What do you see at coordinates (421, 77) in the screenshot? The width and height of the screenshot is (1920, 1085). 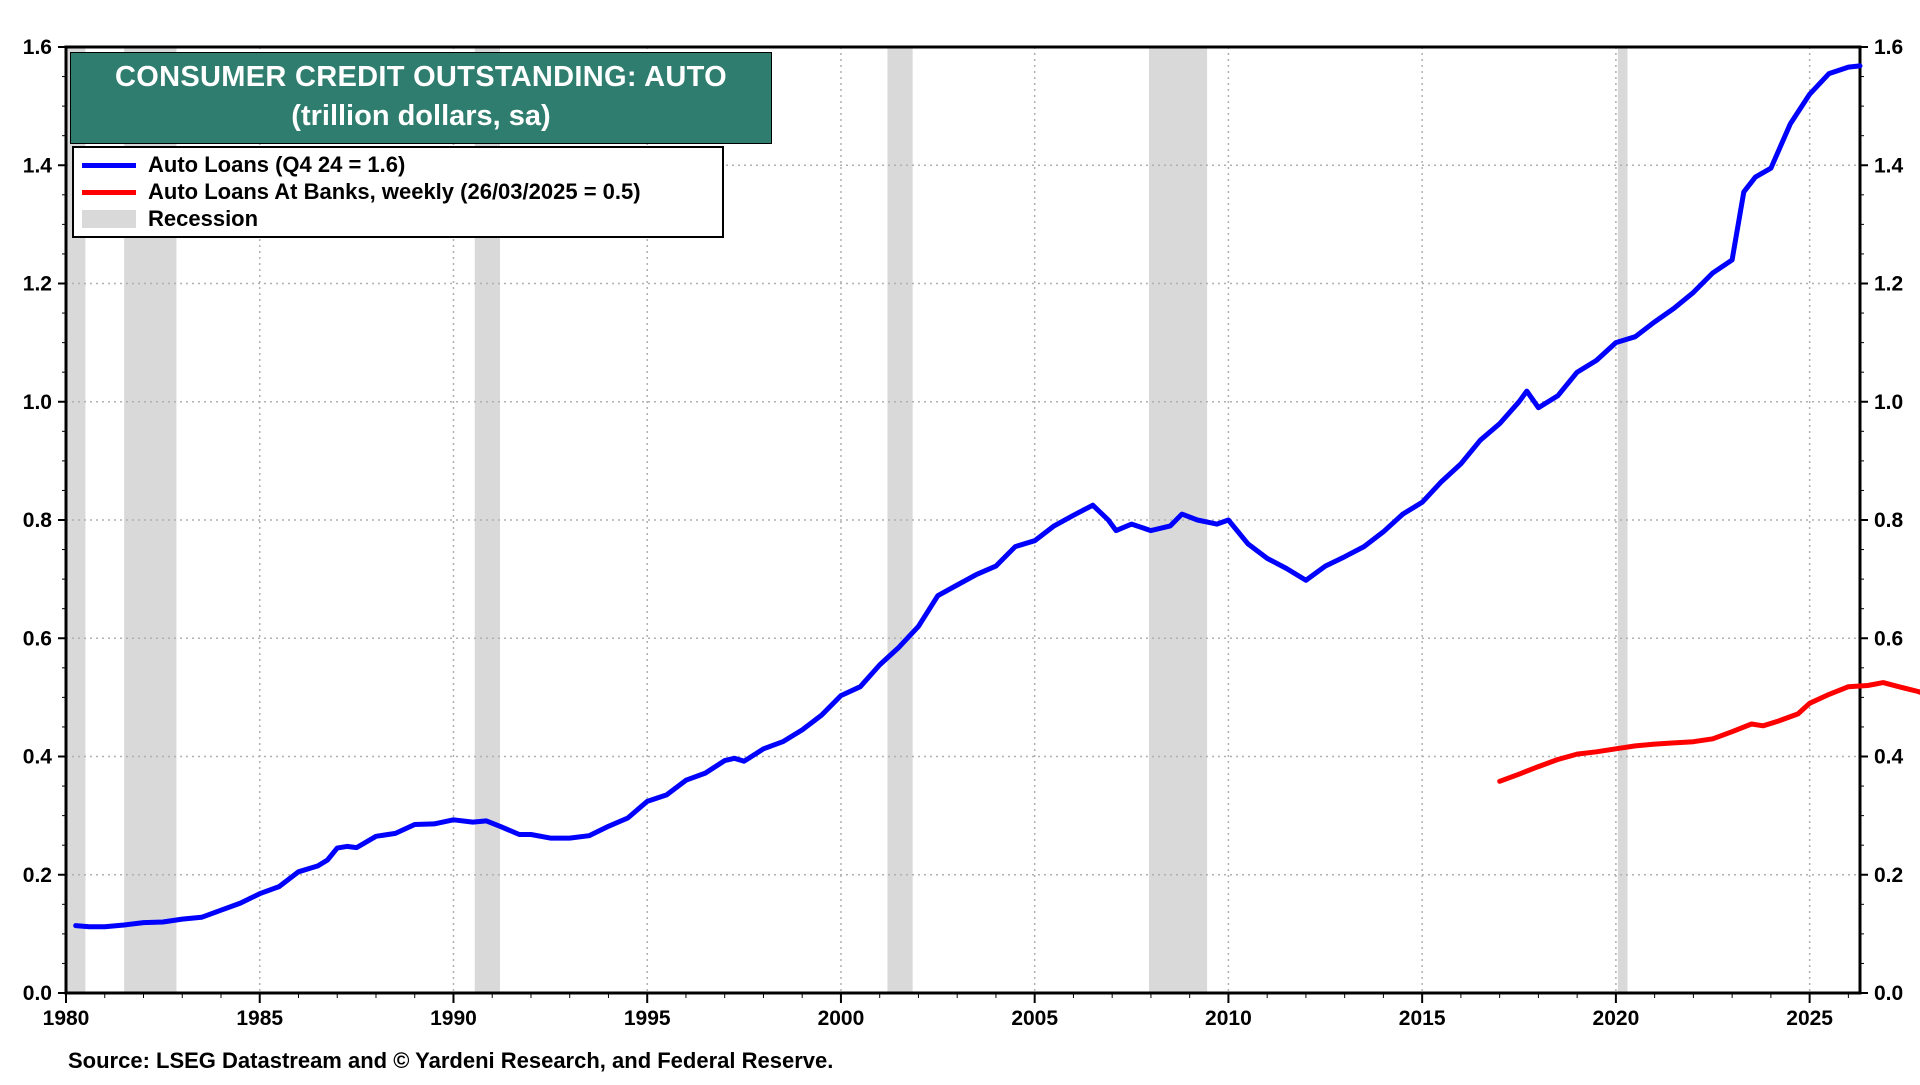 I see `chart-title: CONSUMER CREDIT OUTSTANDING: AUTO` at bounding box center [421, 77].